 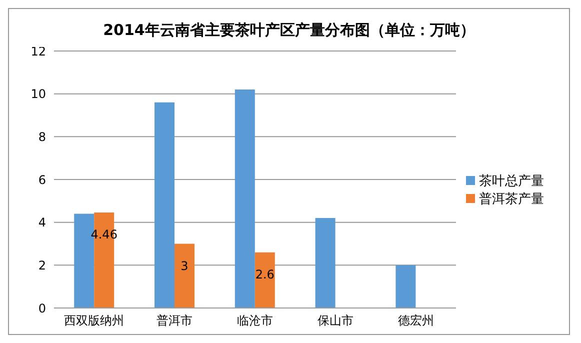 I want to click on x-tick-label: 德宏州, so click(x=416, y=321).